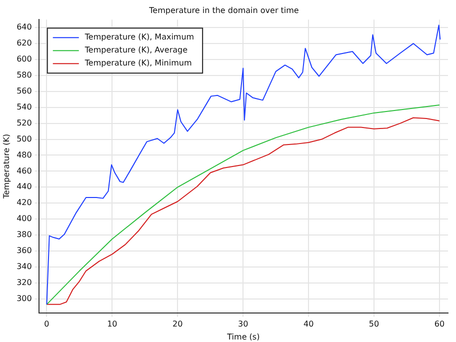  I want to click on chart-title: Temperature in the domain over time, so click(223, 10).